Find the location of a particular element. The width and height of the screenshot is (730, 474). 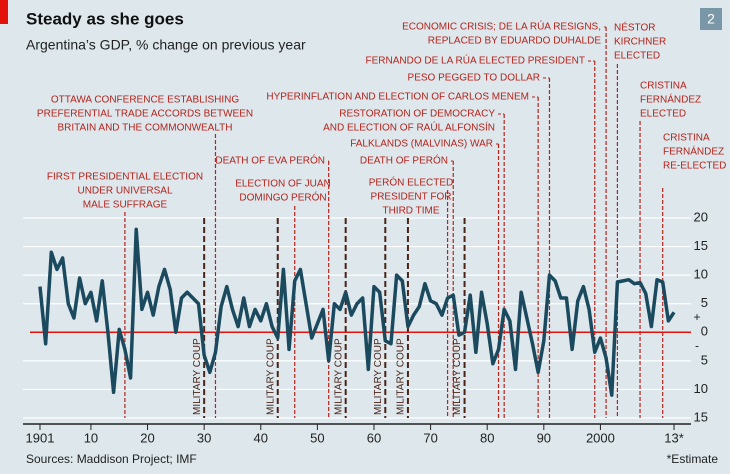

x-tick-label: 70 is located at coordinates (430, 437).